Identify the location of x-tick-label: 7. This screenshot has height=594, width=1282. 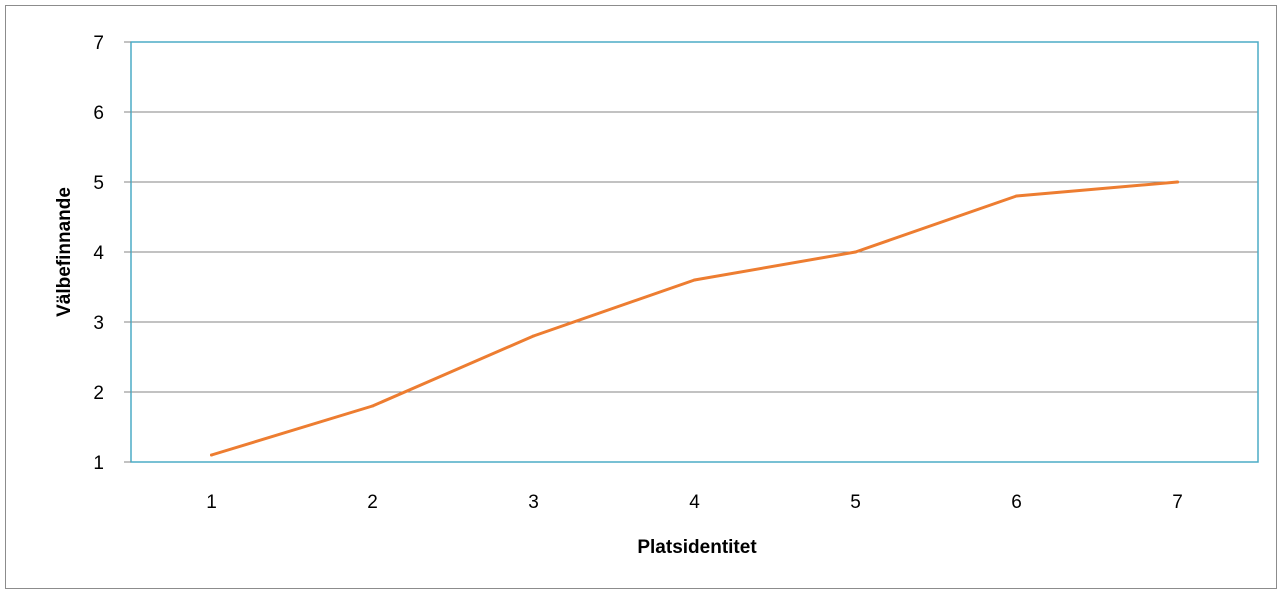
(1177, 502).